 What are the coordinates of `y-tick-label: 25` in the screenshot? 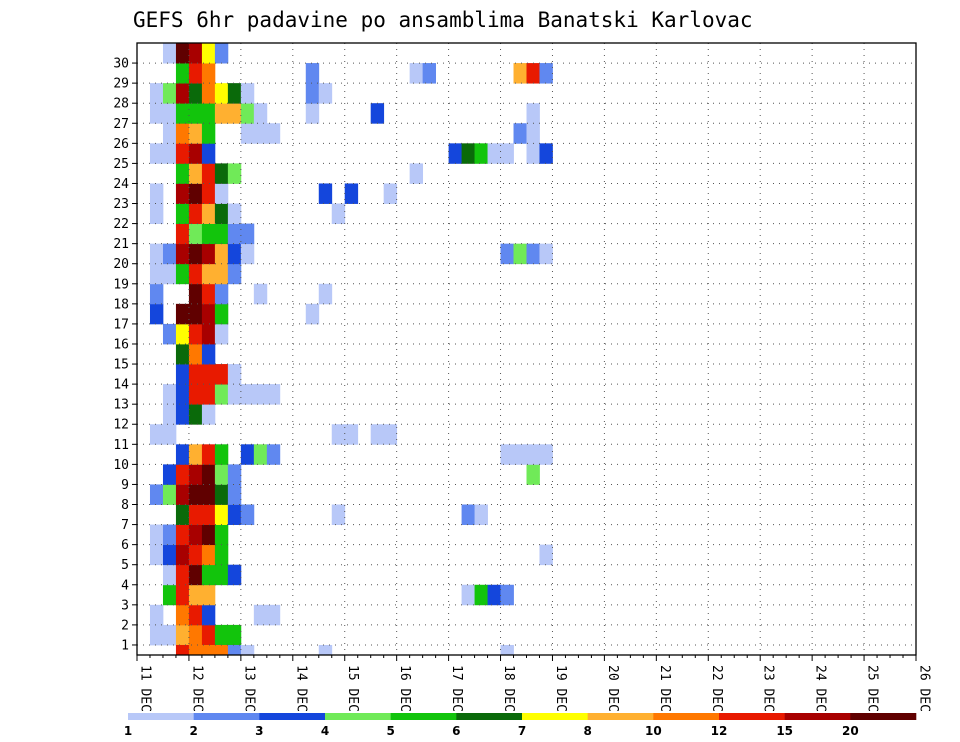 It's located at (121, 164).